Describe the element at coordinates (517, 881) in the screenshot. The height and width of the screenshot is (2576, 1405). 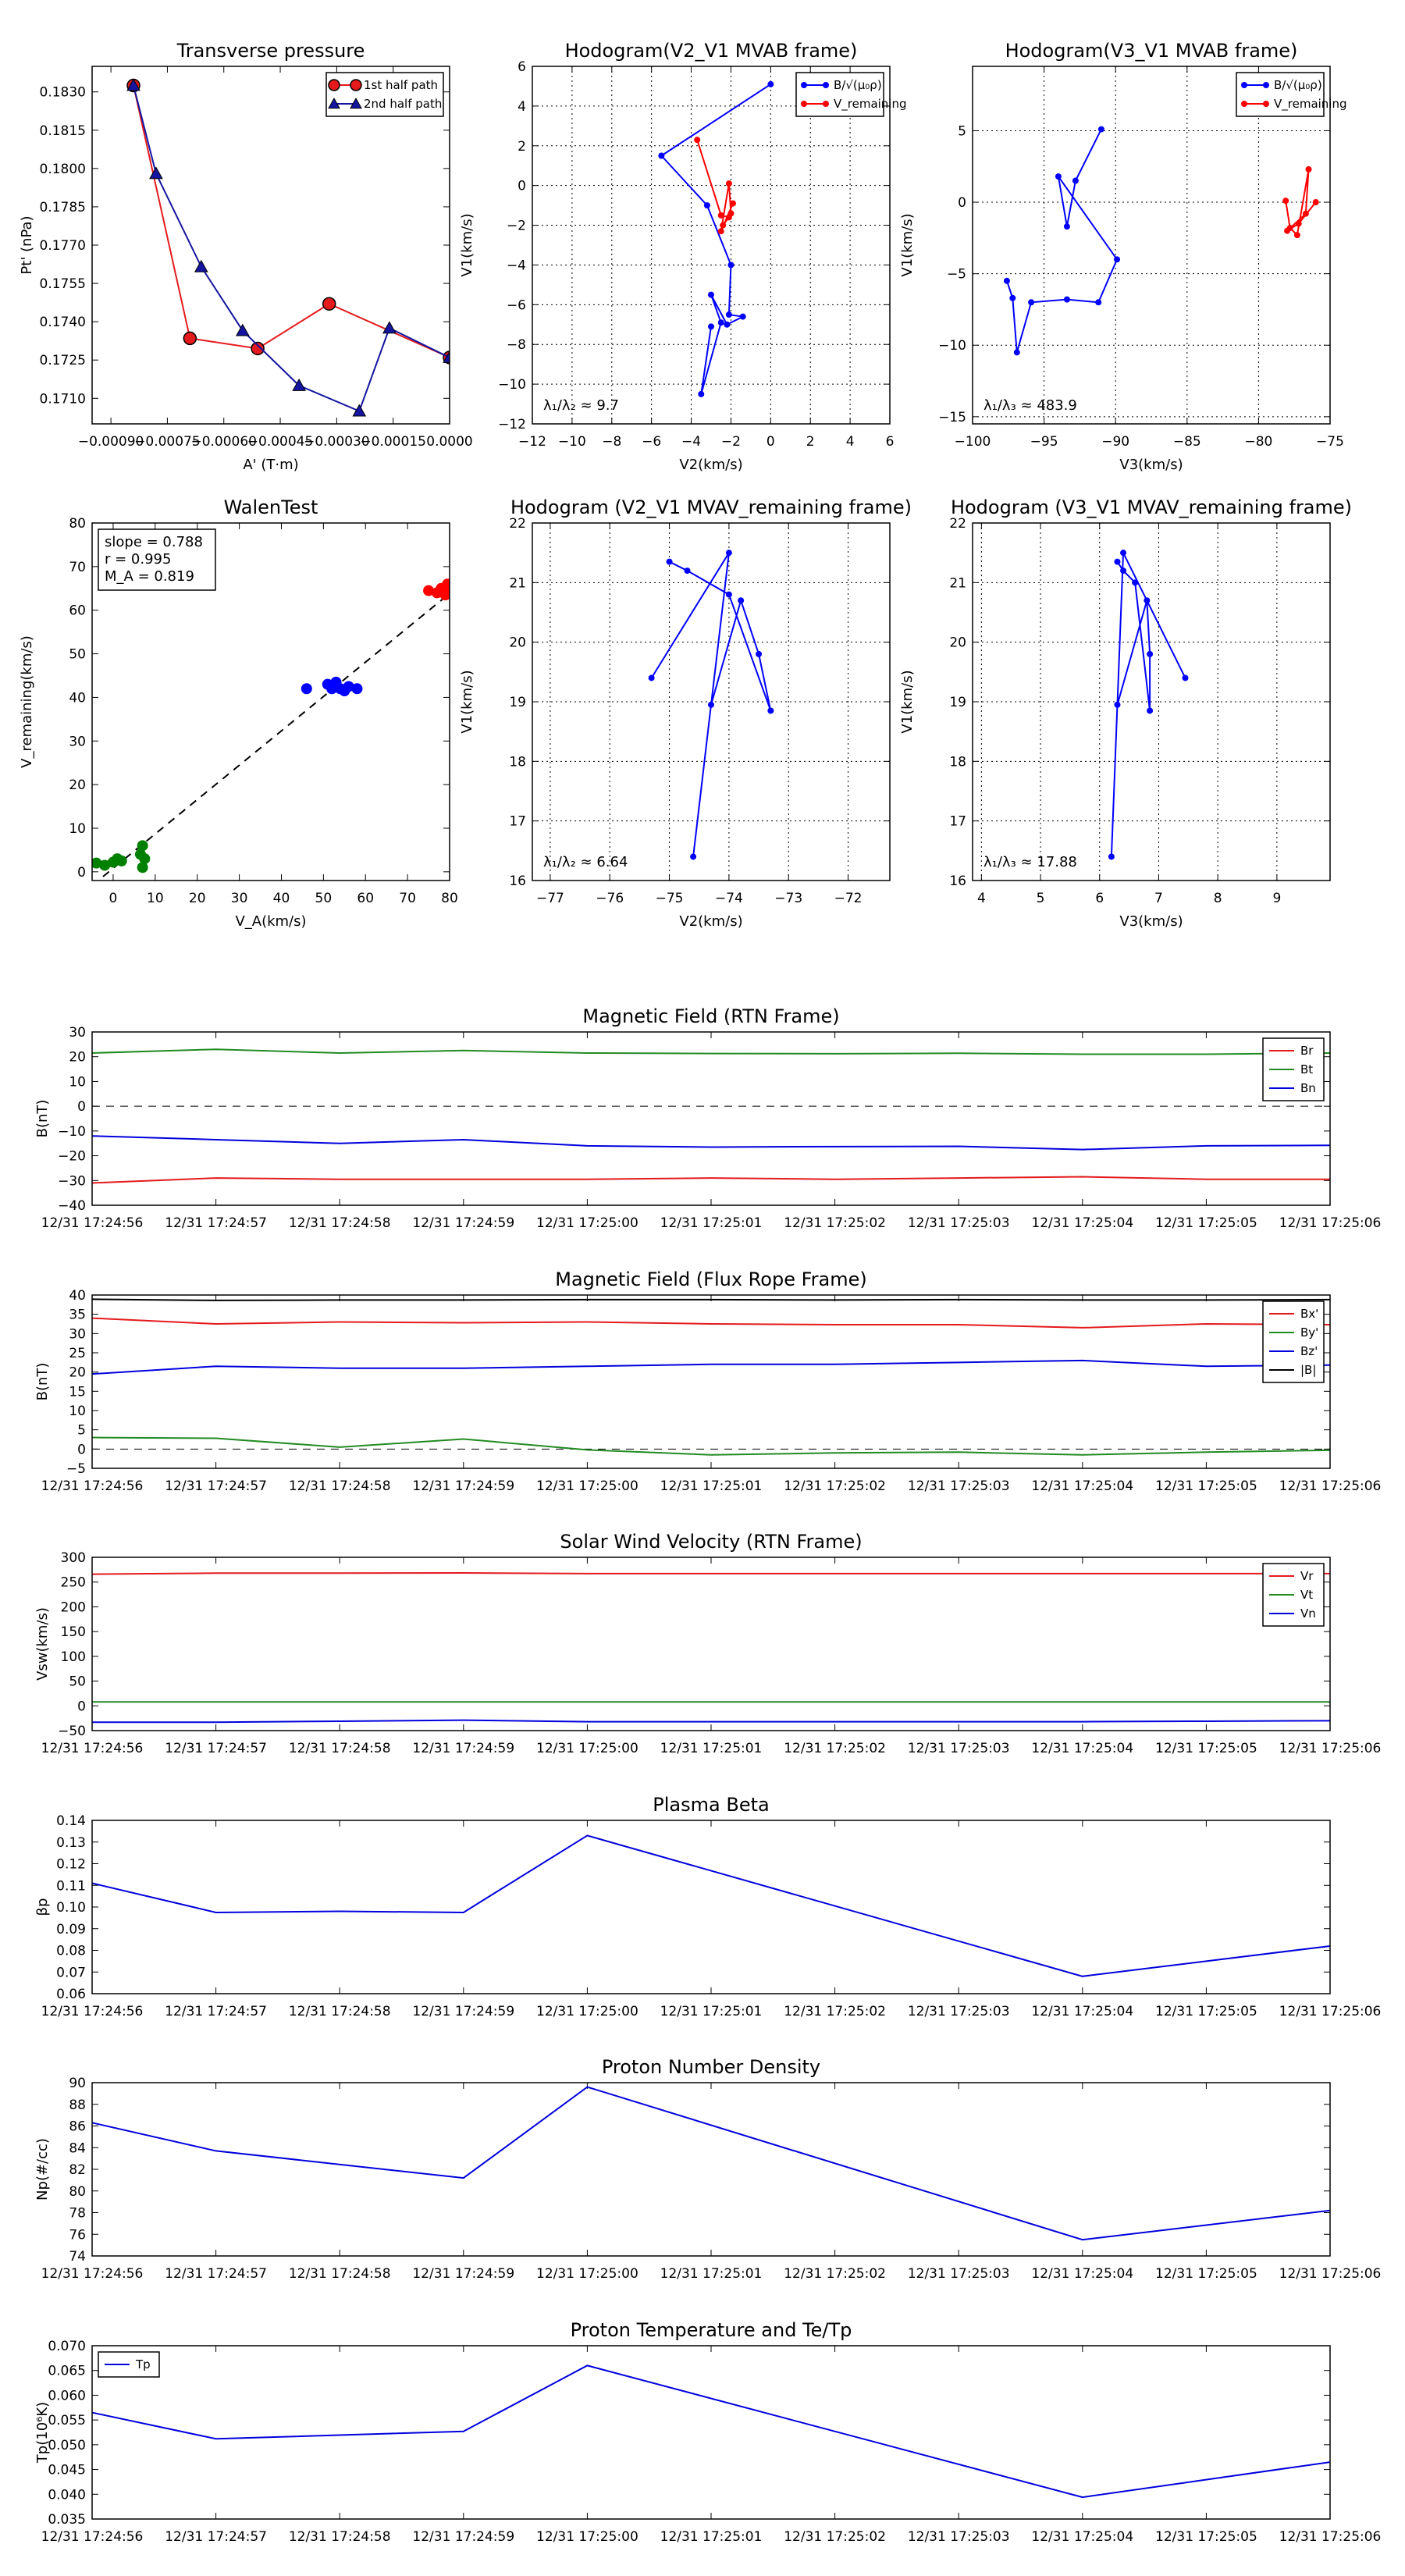
I see `y-tick-label: 16` at that location.